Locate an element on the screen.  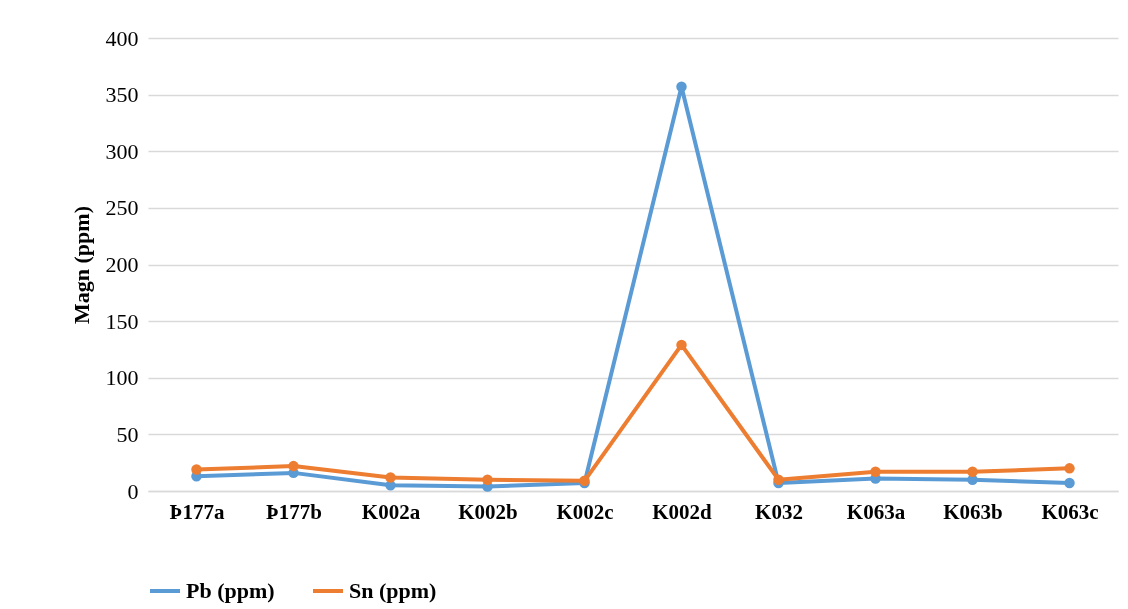
x-tick-label: K002c is located at coordinates (585, 511).